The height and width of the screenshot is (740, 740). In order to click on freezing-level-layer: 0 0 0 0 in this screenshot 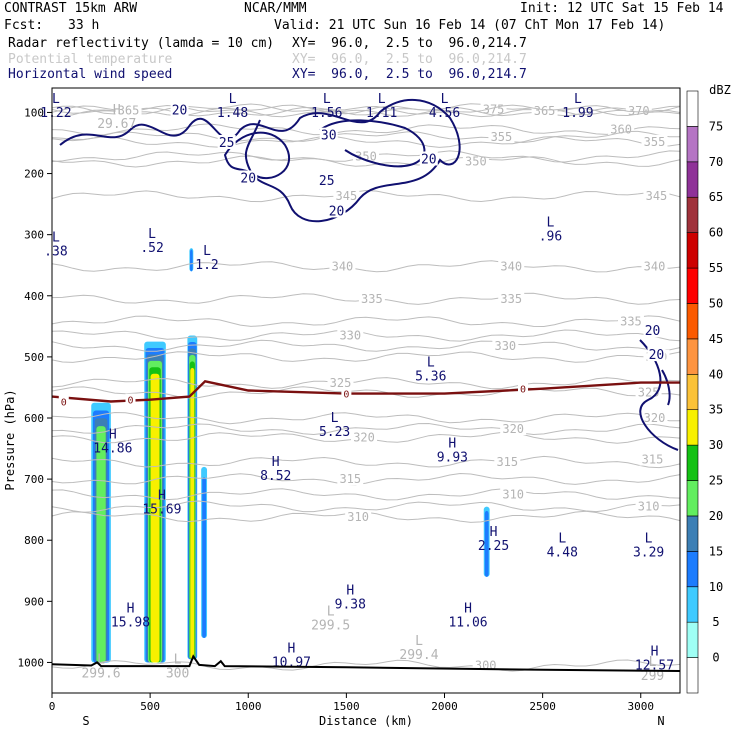, I will do `click(365, 394)`.